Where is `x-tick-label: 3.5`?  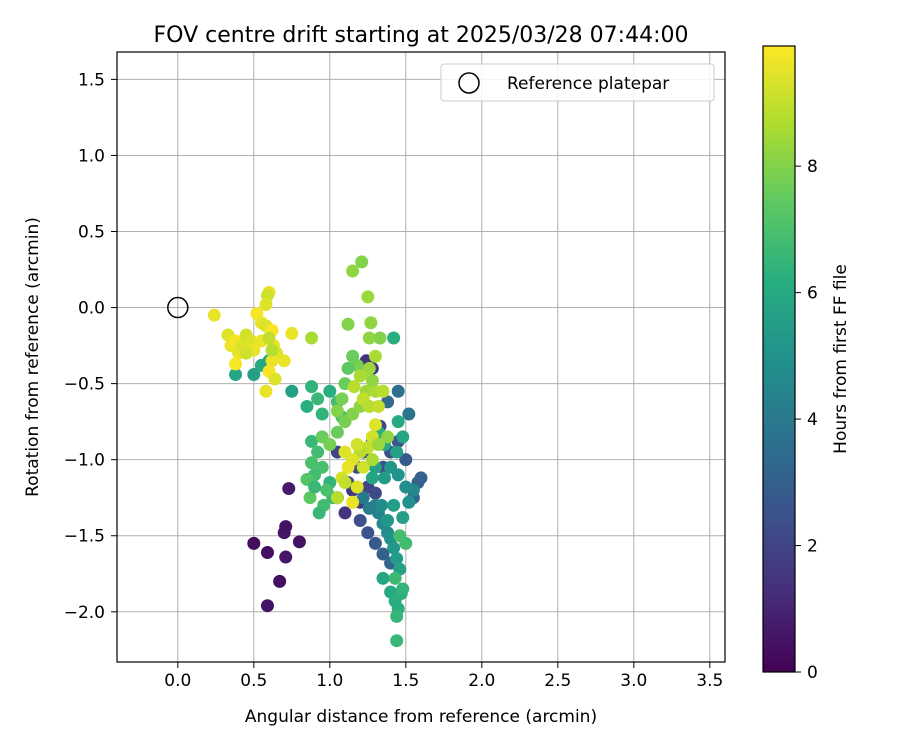 x-tick-label: 3.5 is located at coordinates (709, 681).